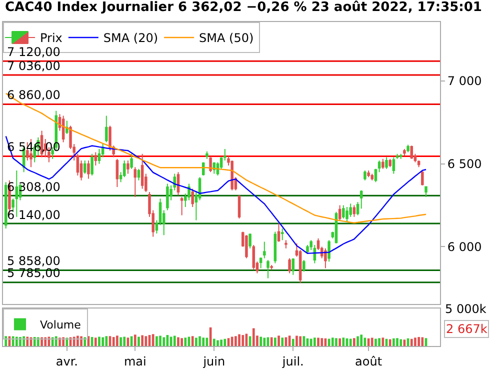 This screenshot has width=500, height=370. Describe the element at coordinates (61, 325) in the screenshot. I see `legend-label: Volume` at that location.